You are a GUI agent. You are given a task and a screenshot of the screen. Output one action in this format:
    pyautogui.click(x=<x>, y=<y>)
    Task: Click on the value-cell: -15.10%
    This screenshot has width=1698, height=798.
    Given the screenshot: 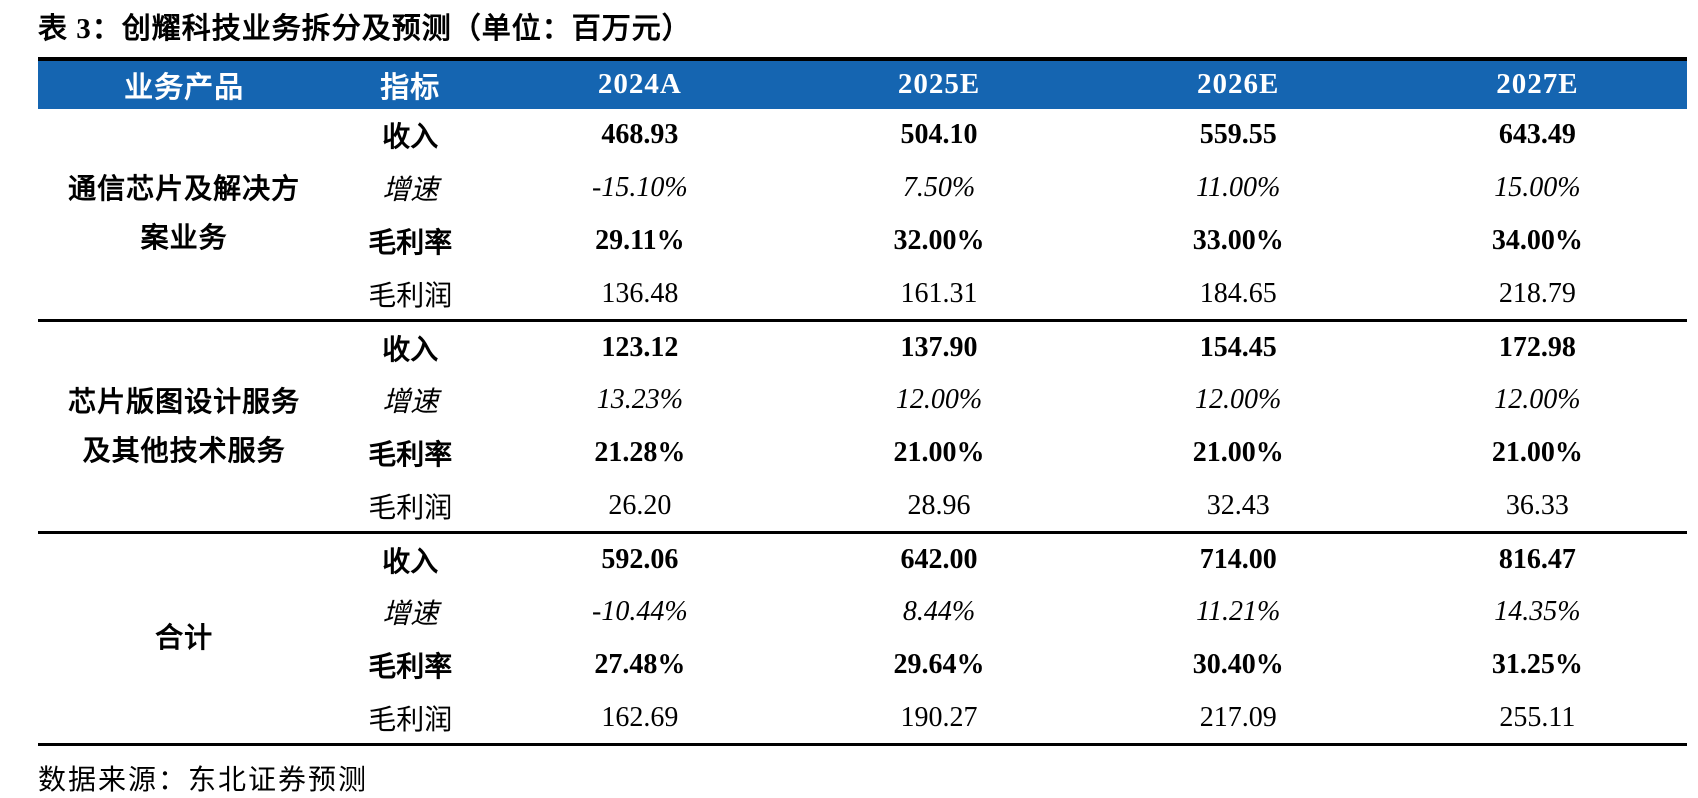 What is the action you would take?
    pyautogui.click(x=640, y=188)
    